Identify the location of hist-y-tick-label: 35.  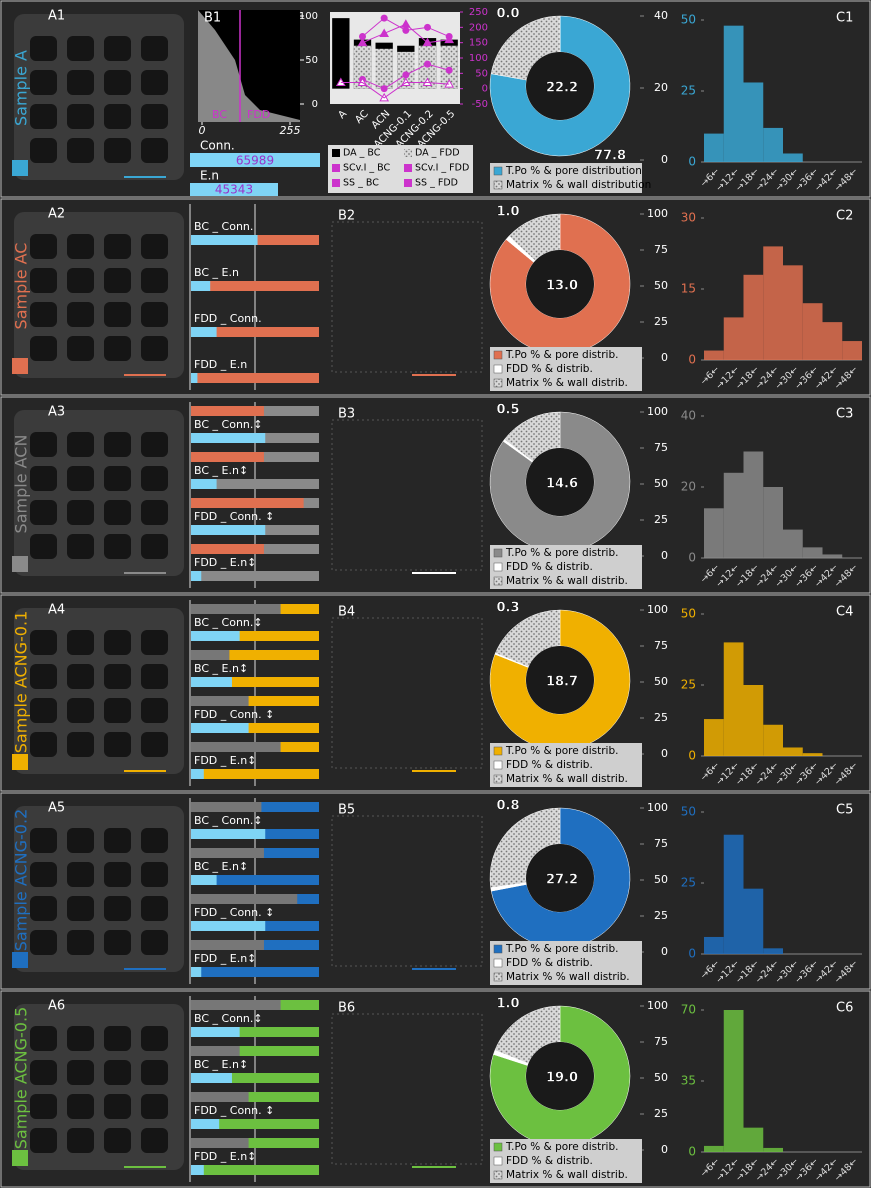
(688, 1081).